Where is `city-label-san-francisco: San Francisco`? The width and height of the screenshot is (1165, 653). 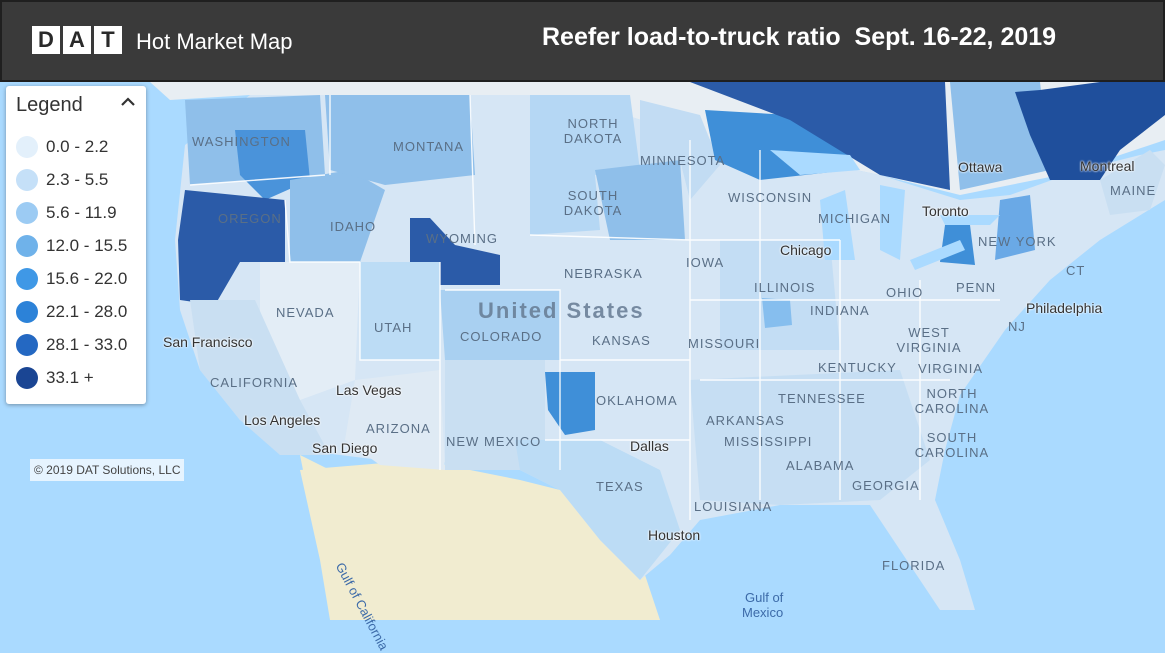 city-label-san-francisco: San Francisco is located at coordinates (208, 342).